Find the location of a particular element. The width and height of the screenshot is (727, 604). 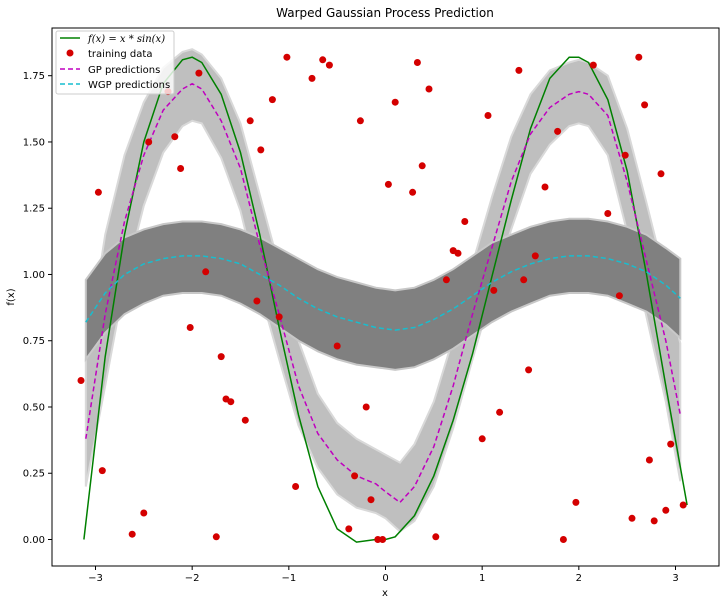

y-tick-label: 0.50 is located at coordinates (34, 407).